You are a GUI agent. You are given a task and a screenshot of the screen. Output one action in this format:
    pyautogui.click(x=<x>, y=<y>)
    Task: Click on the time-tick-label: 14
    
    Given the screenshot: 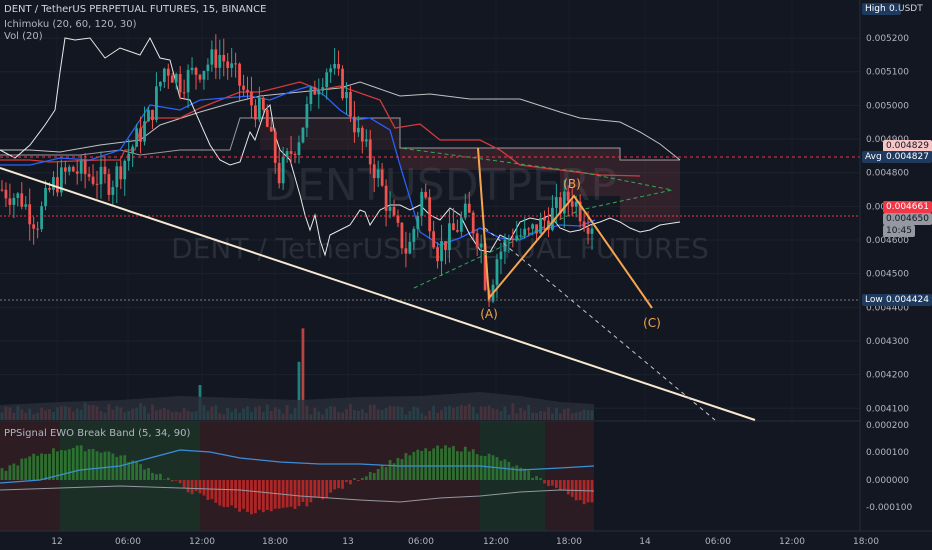 What is the action you would take?
    pyautogui.click(x=645, y=542)
    